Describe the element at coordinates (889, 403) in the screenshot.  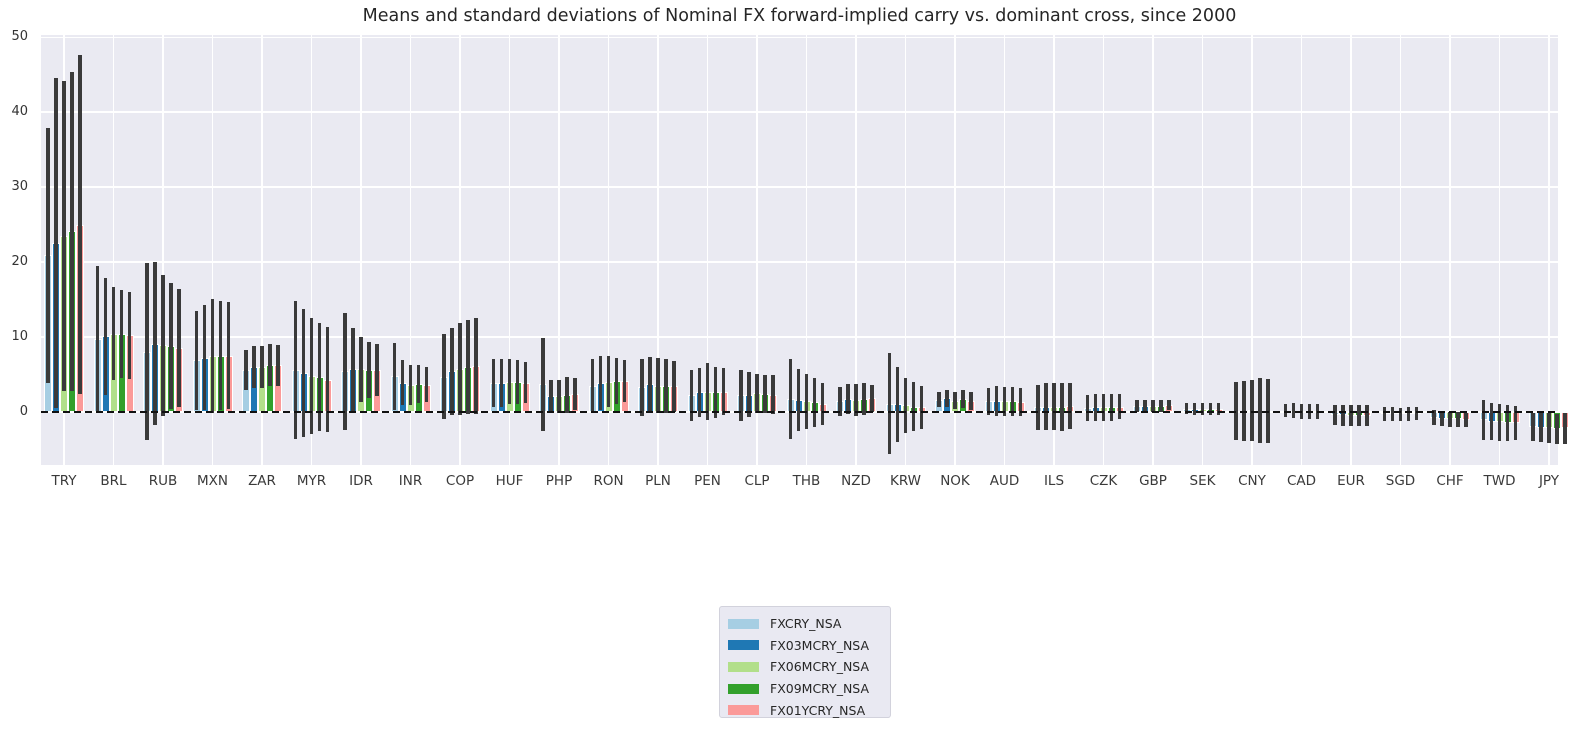
I see `errorbar-KRW-FXCRY_NSA` at that location.